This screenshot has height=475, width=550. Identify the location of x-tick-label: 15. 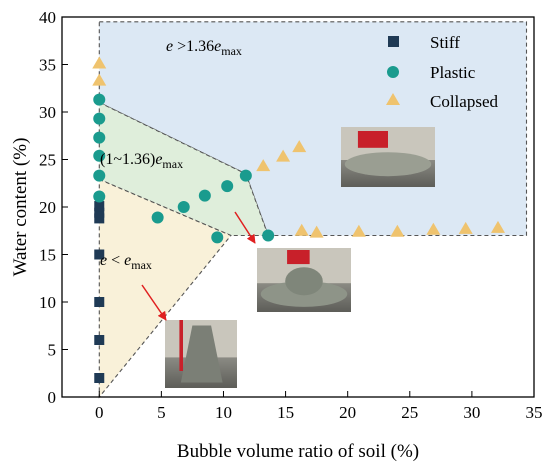
(285, 412).